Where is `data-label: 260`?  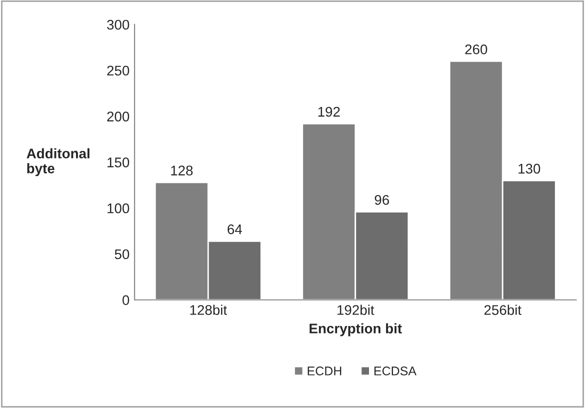
data-label: 260 is located at coordinates (476, 49).